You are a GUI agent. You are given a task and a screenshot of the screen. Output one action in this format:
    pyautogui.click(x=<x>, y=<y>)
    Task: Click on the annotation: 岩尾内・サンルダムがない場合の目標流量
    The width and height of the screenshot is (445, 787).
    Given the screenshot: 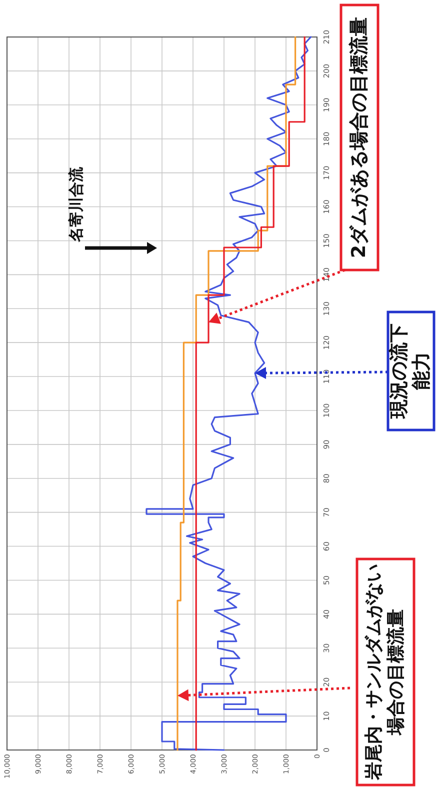 What is the action you would take?
    pyautogui.click(x=385, y=672)
    